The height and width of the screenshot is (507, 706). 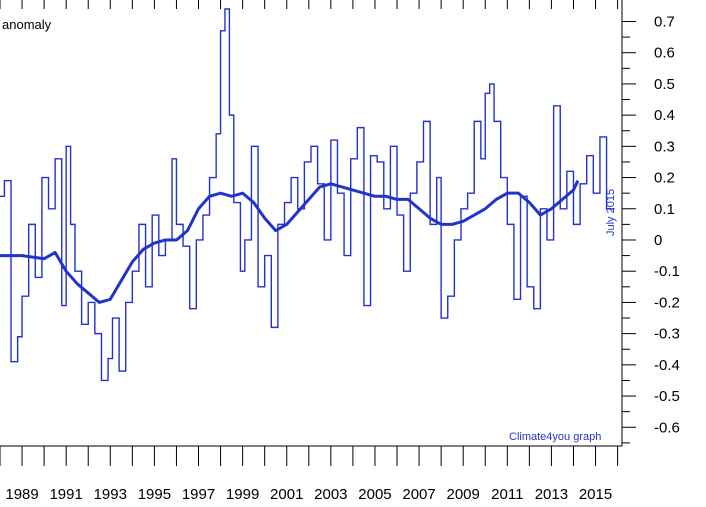 I want to click on axis-label-anomaly: anomaly, so click(x=27, y=24).